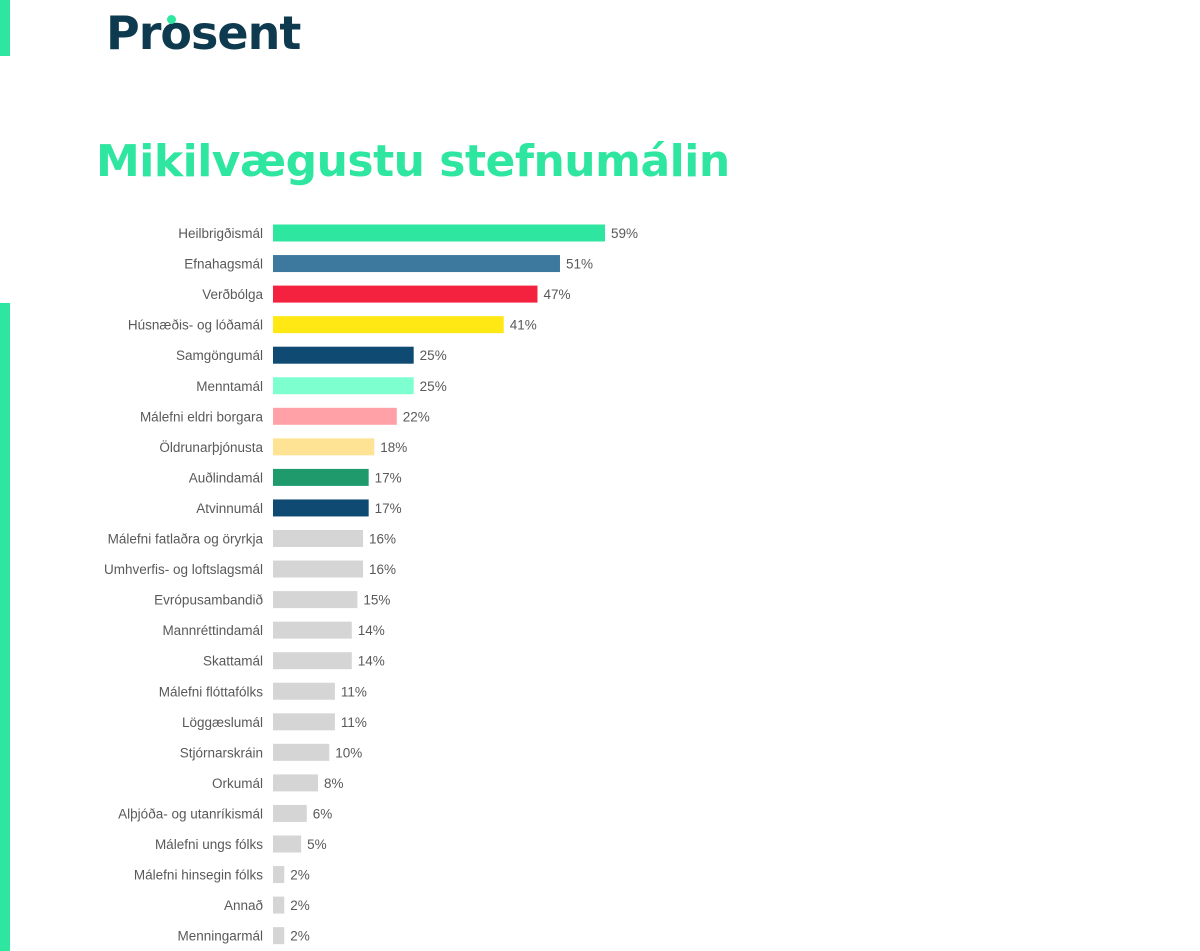  Describe the element at coordinates (523, 325) in the screenshot. I see `value-label: 41%` at that location.